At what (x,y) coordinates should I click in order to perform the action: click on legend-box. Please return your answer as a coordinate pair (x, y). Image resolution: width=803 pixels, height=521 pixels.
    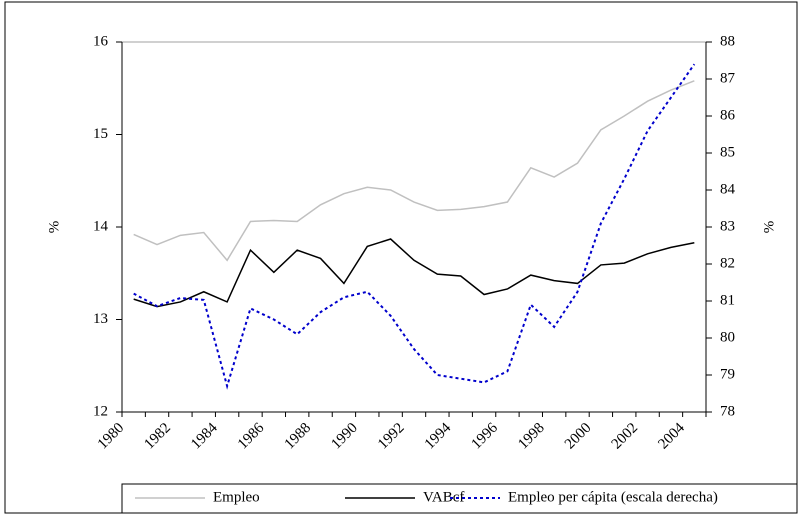
    Looking at the image, I should click on (459, 498).